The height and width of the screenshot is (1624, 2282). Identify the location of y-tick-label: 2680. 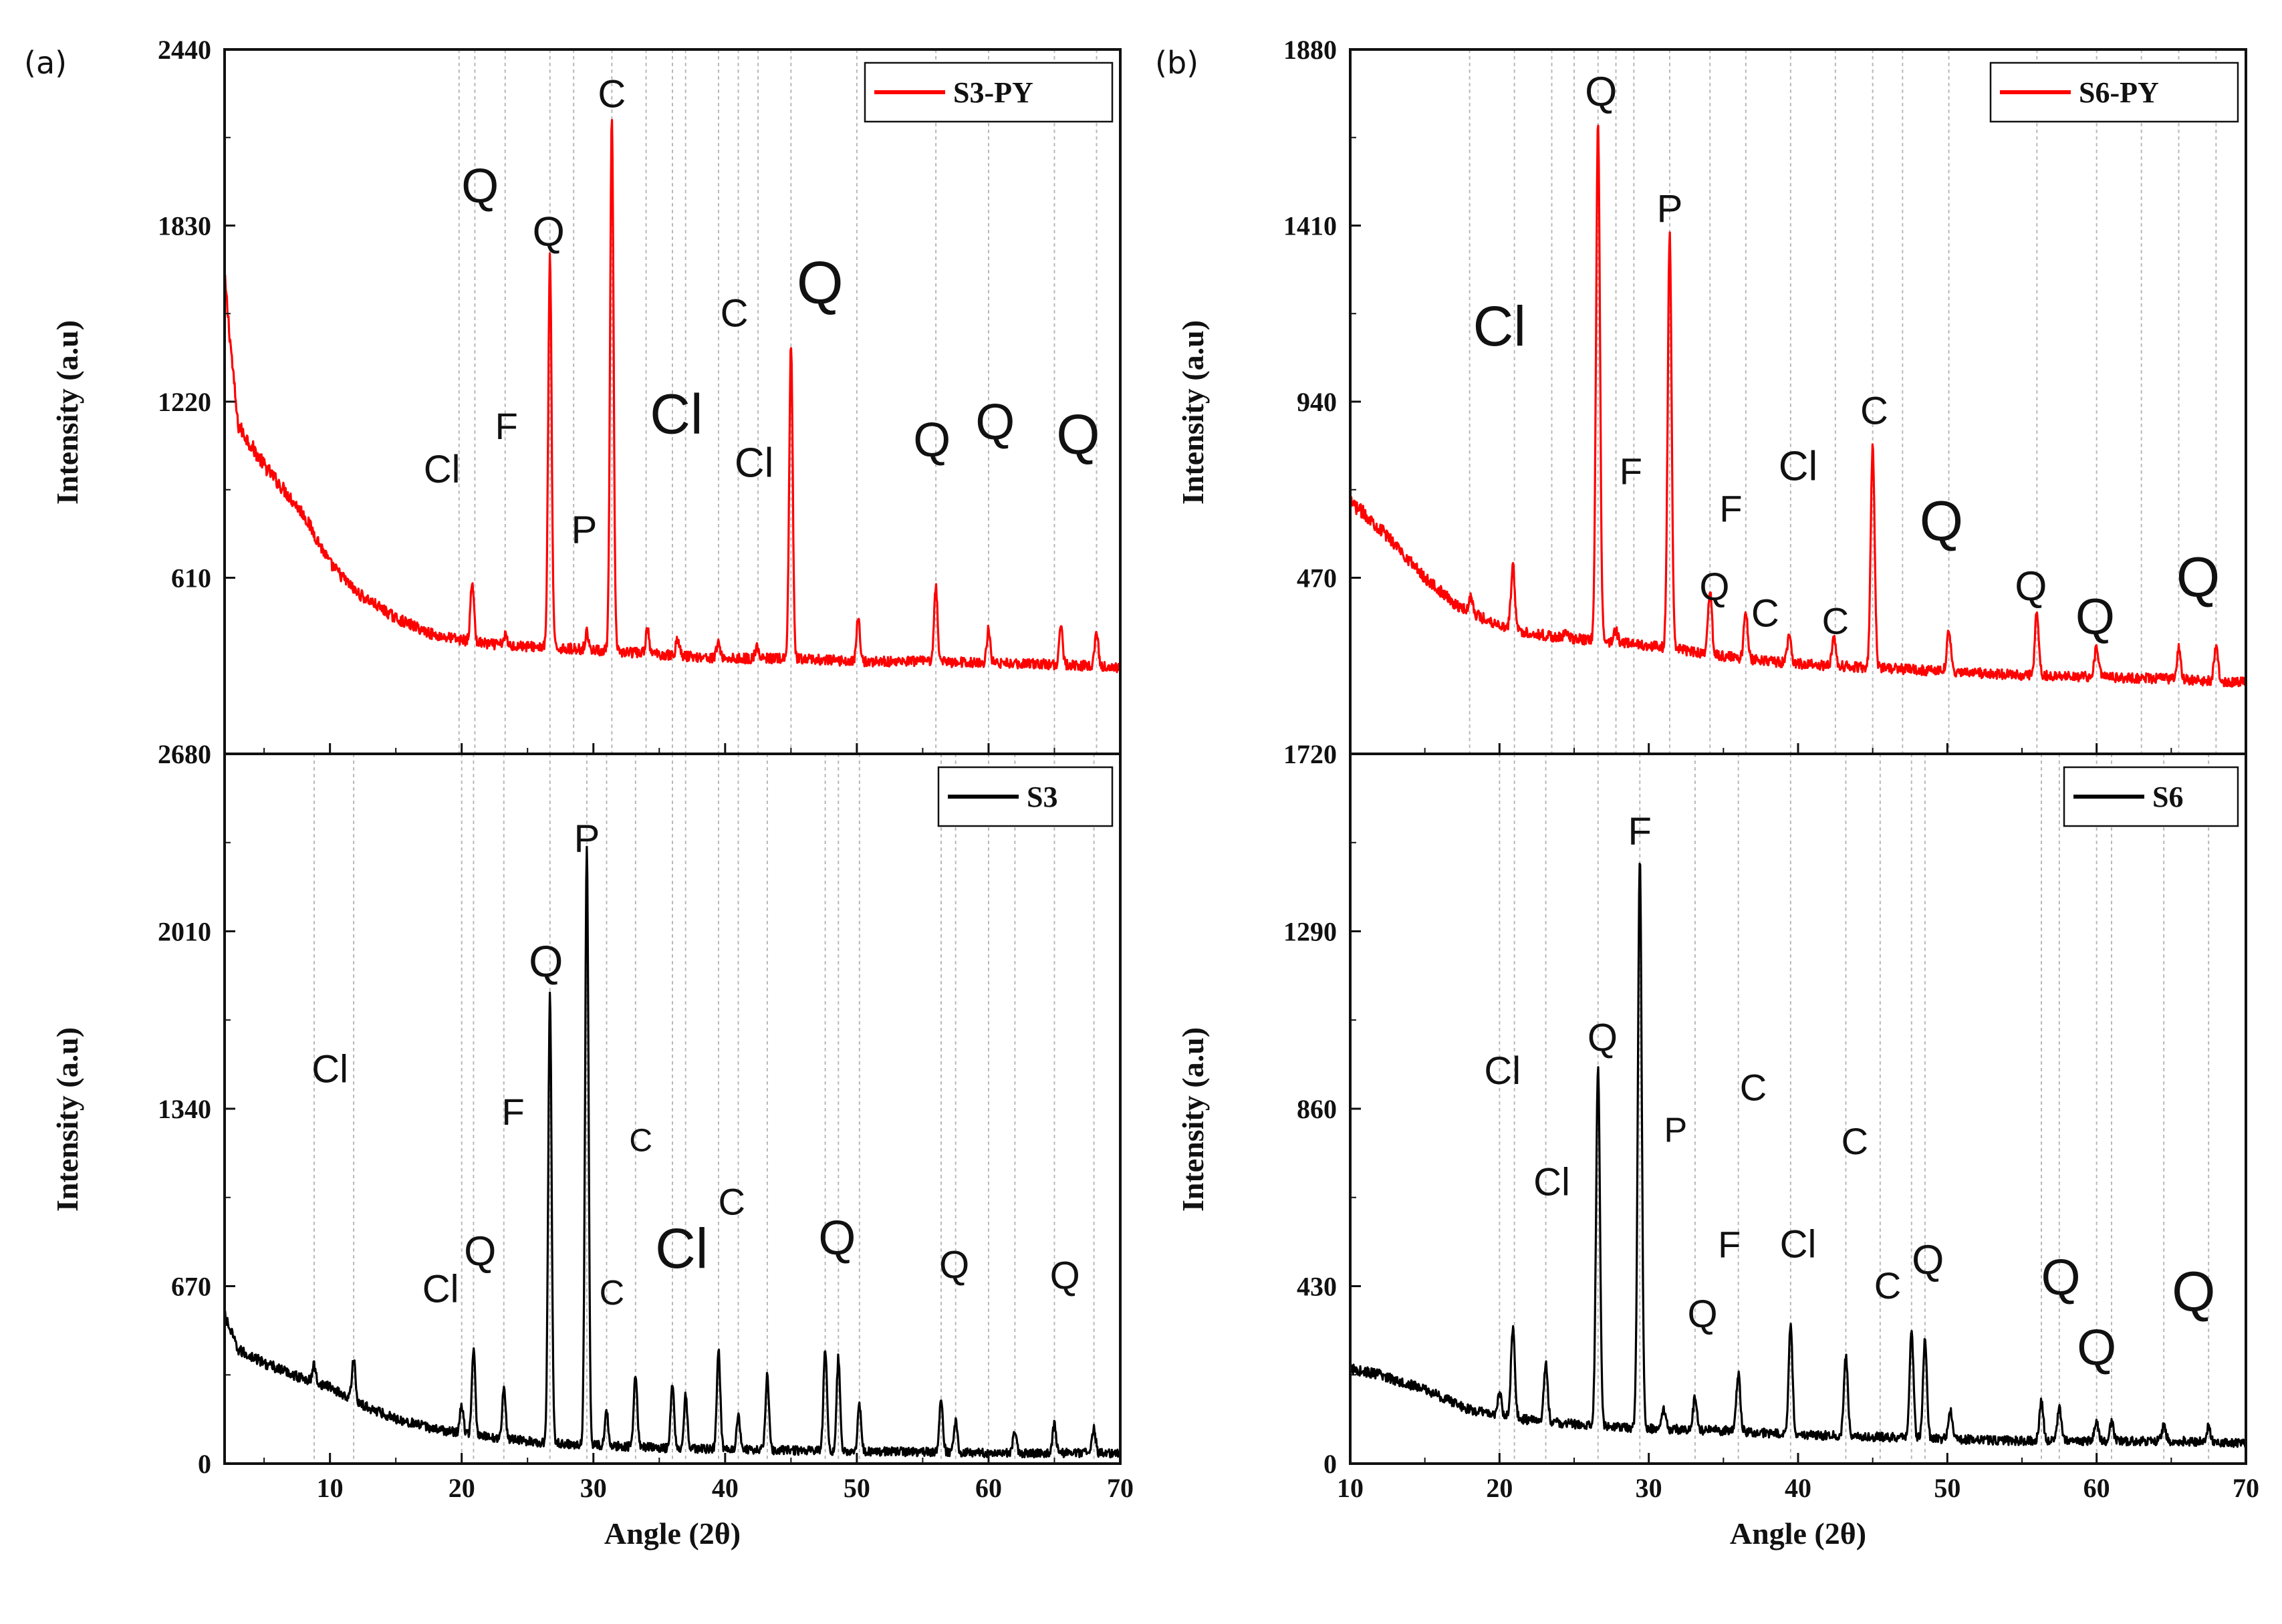
(184, 754).